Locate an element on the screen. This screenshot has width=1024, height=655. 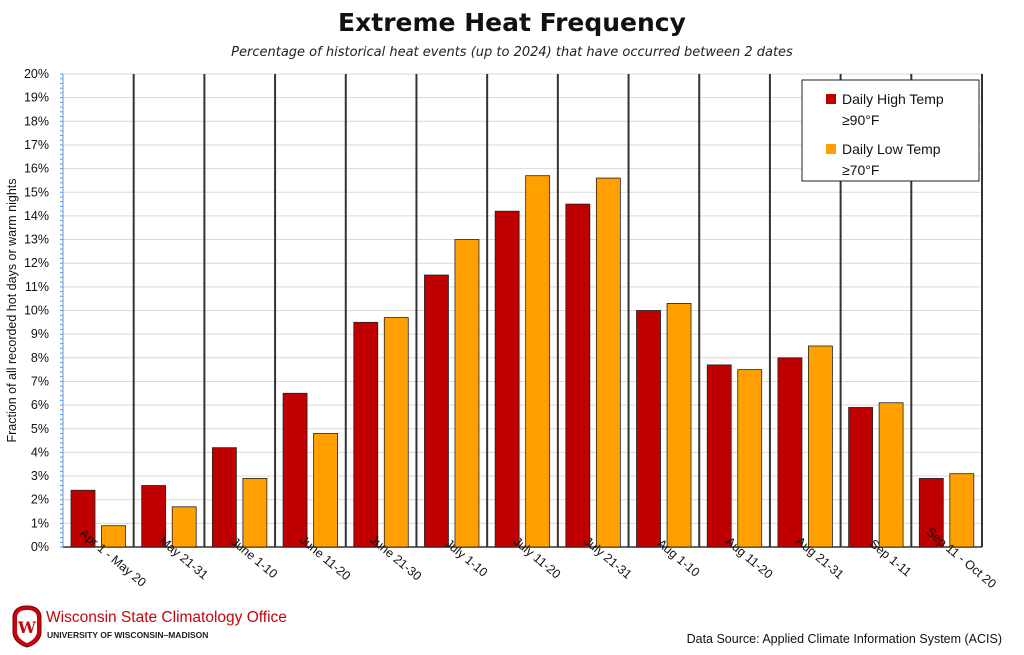
y-tick-label: 17% is located at coordinates (36, 145).